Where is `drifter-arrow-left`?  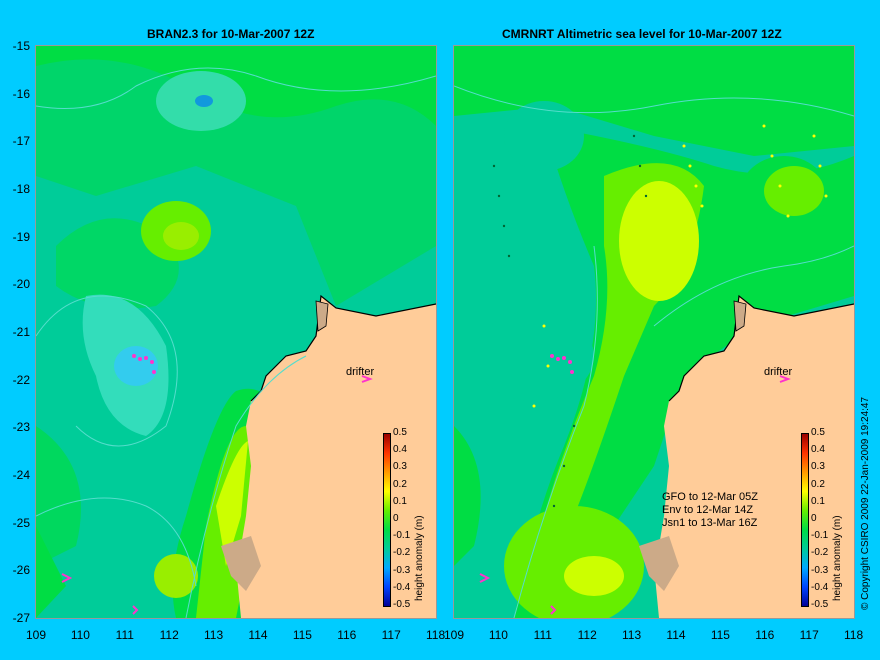 drifter-arrow-left is located at coordinates (367, 379).